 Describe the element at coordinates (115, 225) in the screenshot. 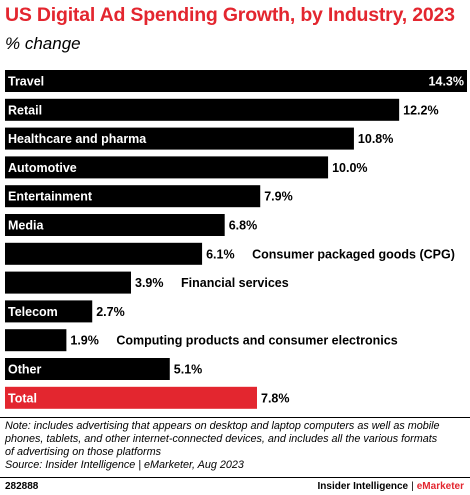

I see `bar-media` at that location.